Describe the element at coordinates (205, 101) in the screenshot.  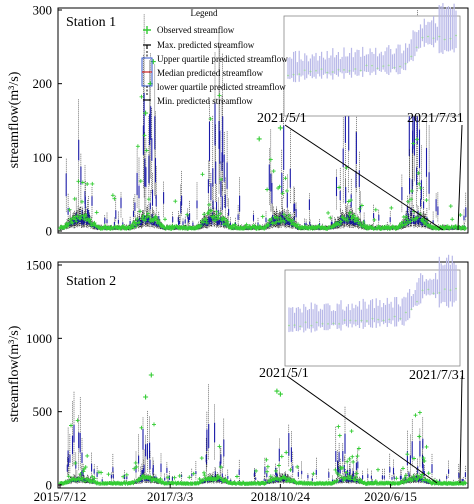
I see `legend-label-min: Min. predicted streamflow` at that location.